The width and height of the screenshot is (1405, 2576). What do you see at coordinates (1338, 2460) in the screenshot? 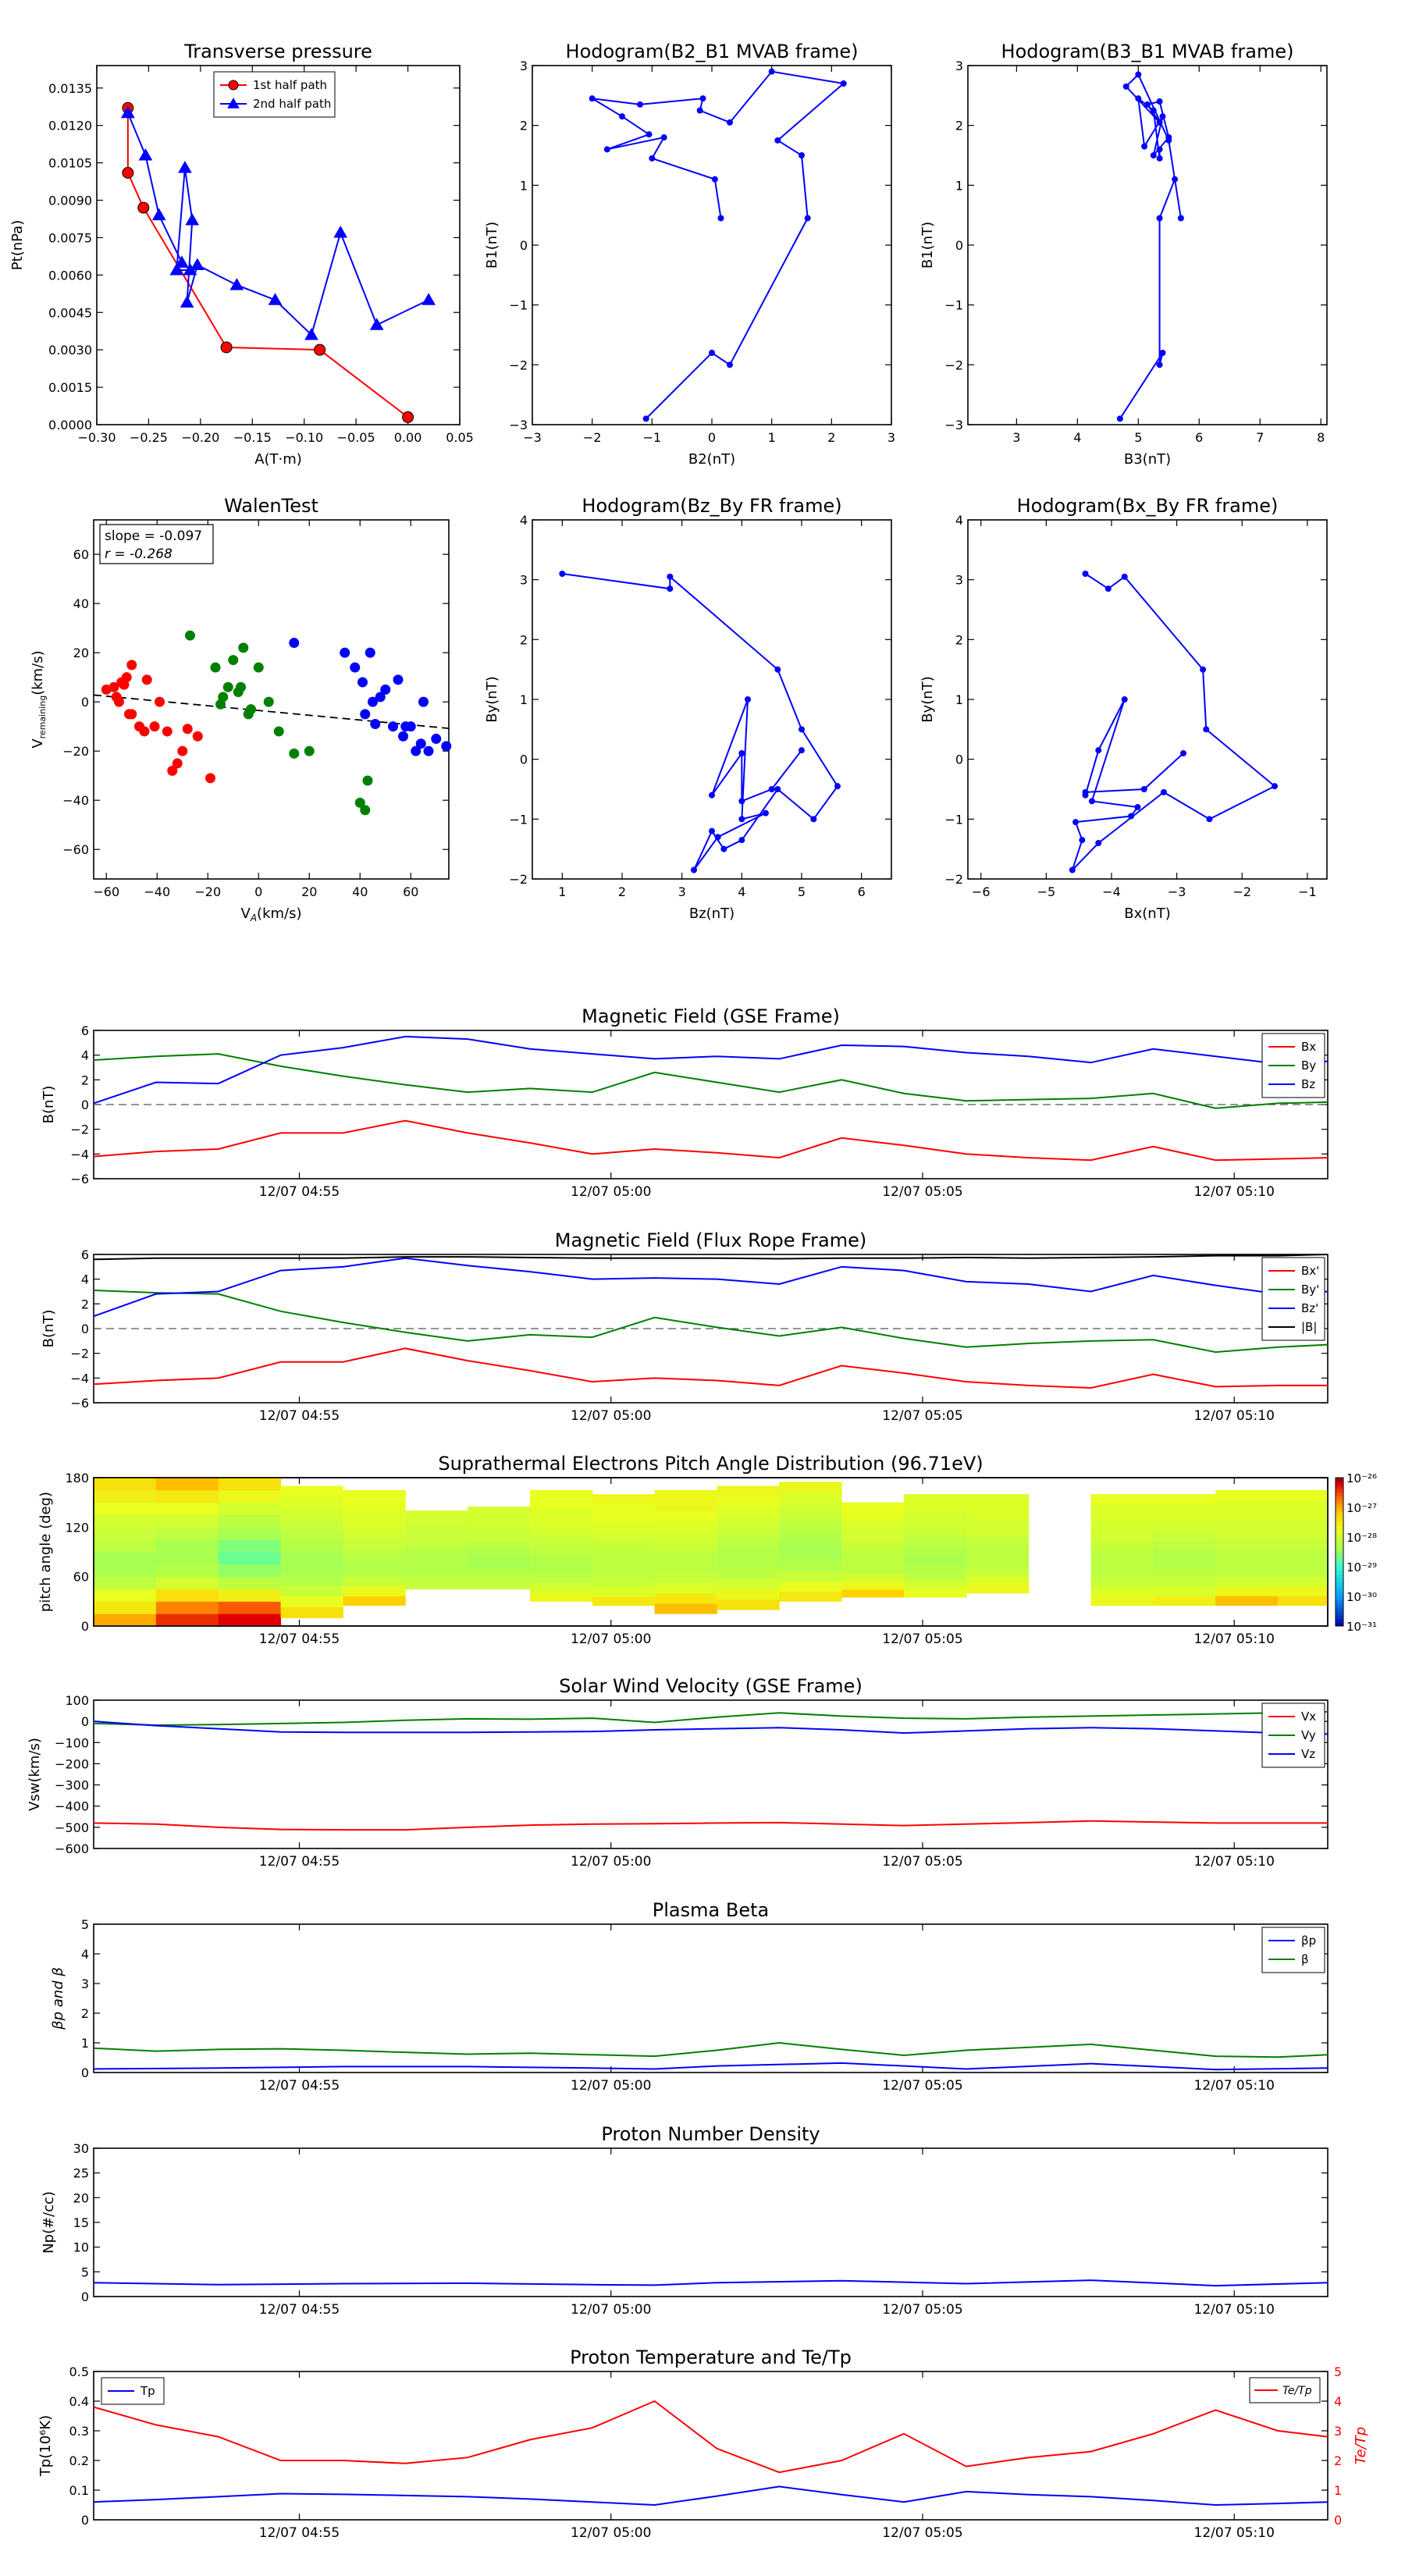
I see `y-right-tick-label: 2` at bounding box center [1338, 2460].